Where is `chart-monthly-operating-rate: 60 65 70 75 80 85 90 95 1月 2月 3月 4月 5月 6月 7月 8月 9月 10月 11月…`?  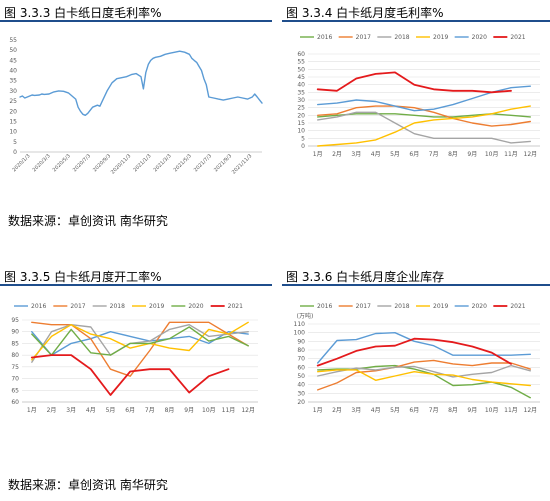 chart-monthly-operating-rate: 60 65 70 75 80 85 90 95 1月 2月 3月 4月 5月 6月 7月 8月 9月 10月 11月… is located at coordinates (134, 358).